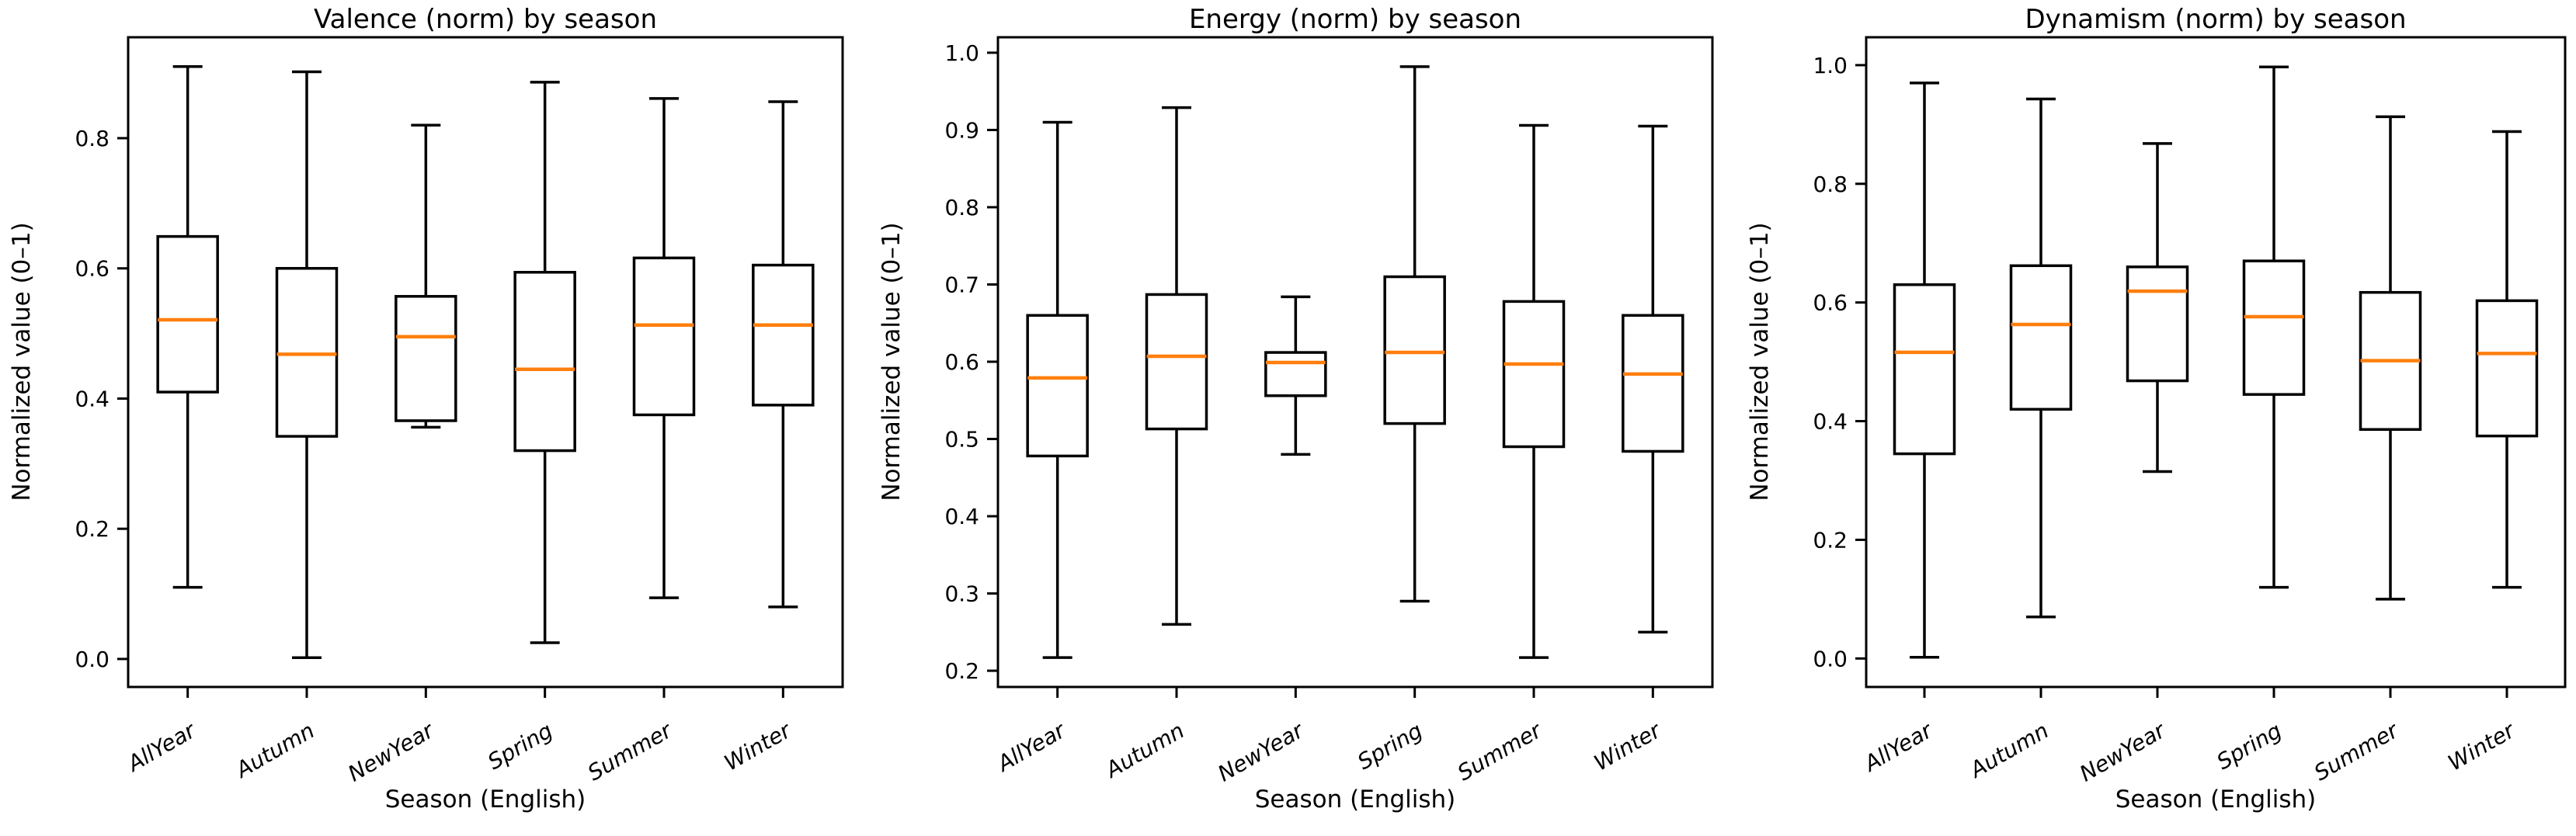 This screenshot has width=2576, height=836. What do you see at coordinates (2215, 19) in the screenshot?
I see `chart-title: Dynamism (norm) by season` at bounding box center [2215, 19].